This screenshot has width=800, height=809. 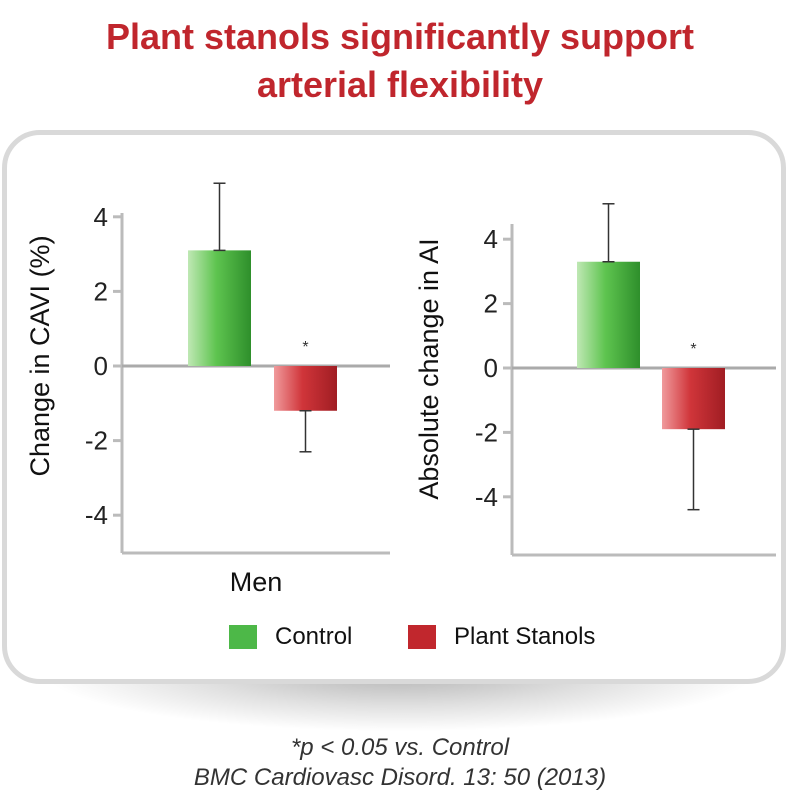 What do you see at coordinates (256, 582) in the screenshot?
I see `panel1-x-axis-label: Men` at bounding box center [256, 582].